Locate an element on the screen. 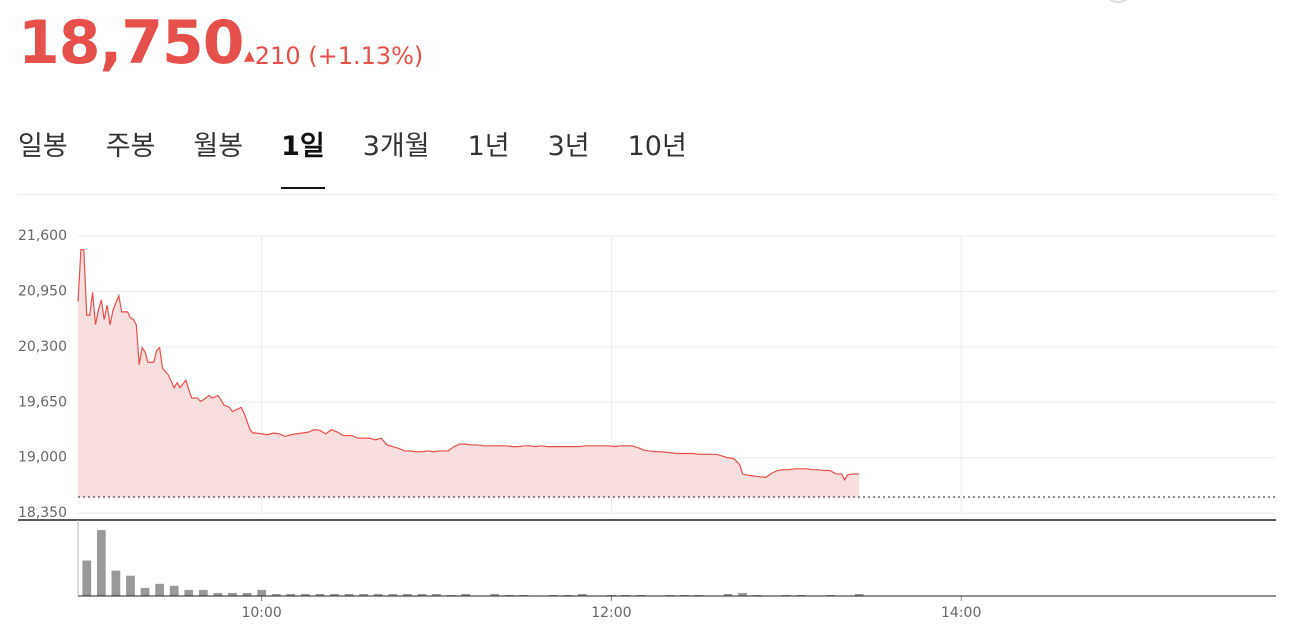 The image size is (1298, 642). period-tab: 일봉 is located at coordinates (43, 146).